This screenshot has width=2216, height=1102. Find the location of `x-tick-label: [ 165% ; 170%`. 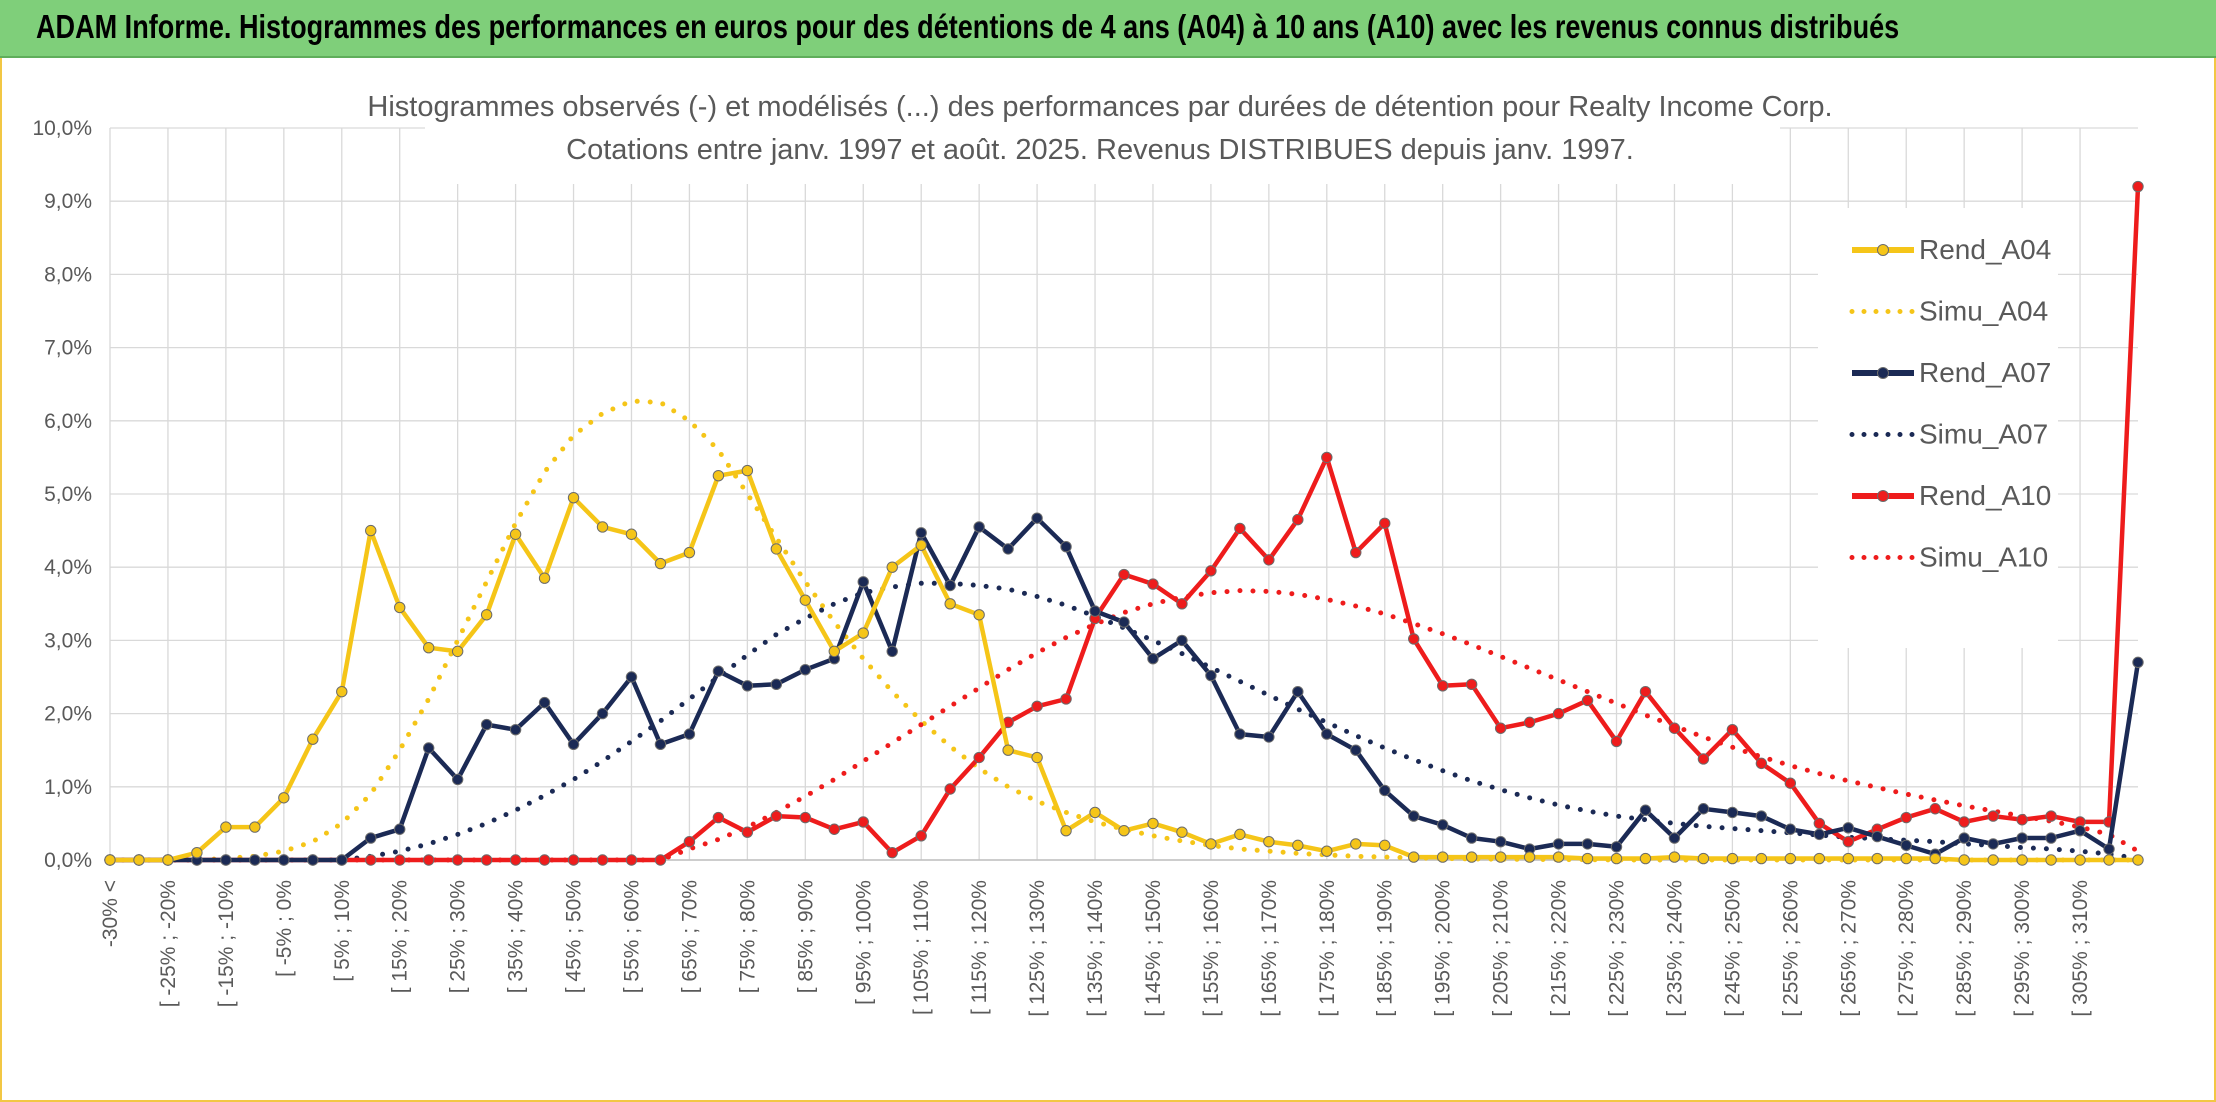

x-tick-label: [ 165% ; 170% is located at coordinates (1269, 948).